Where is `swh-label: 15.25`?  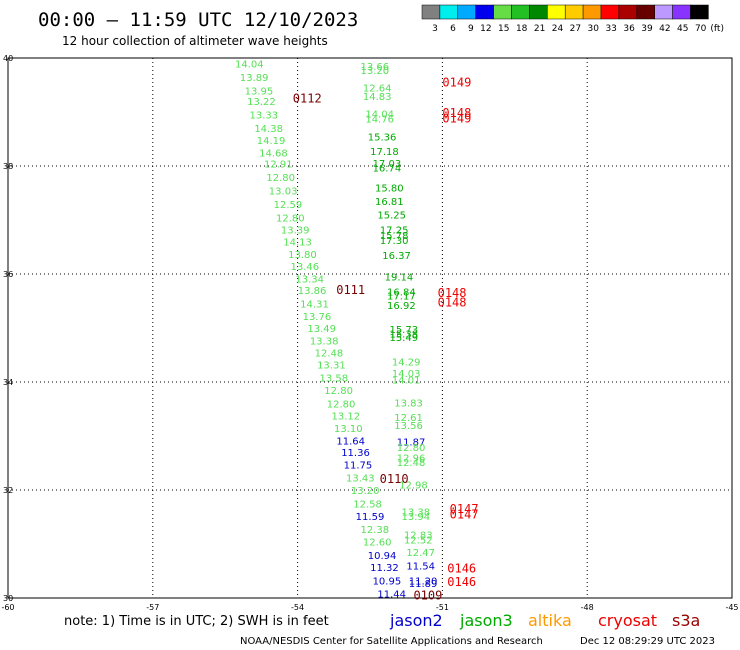 swh-label: 15.25 is located at coordinates (391, 216).